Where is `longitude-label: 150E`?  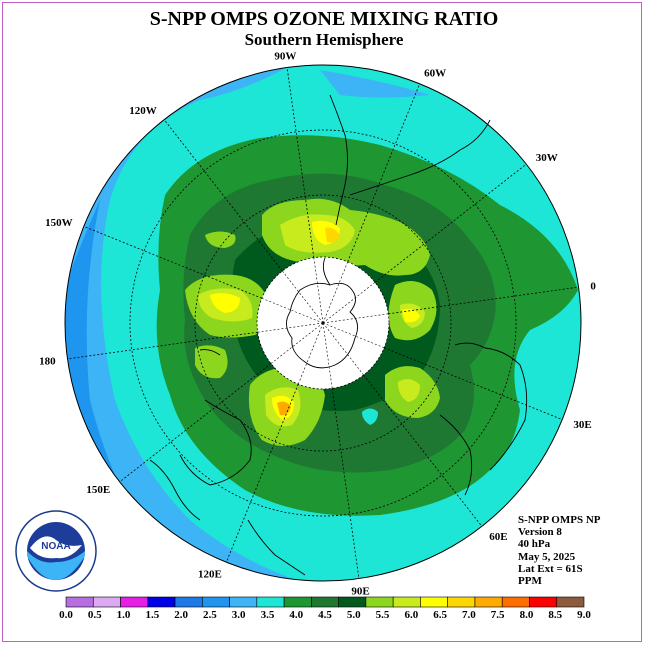
longitude-label: 150E is located at coordinates (98, 490).